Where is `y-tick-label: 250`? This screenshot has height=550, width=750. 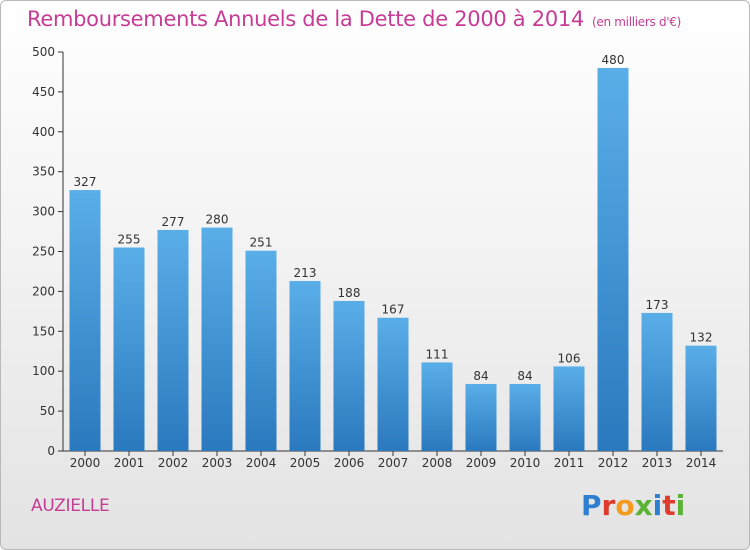 y-tick-label: 250 is located at coordinates (43, 252).